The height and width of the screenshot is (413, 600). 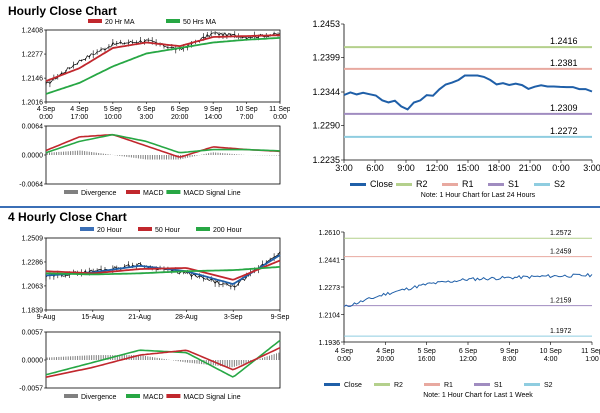 What do you see at coordinates (326, 24) in the screenshot?
I see `y-tick-label: 1.2453` at bounding box center [326, 24].